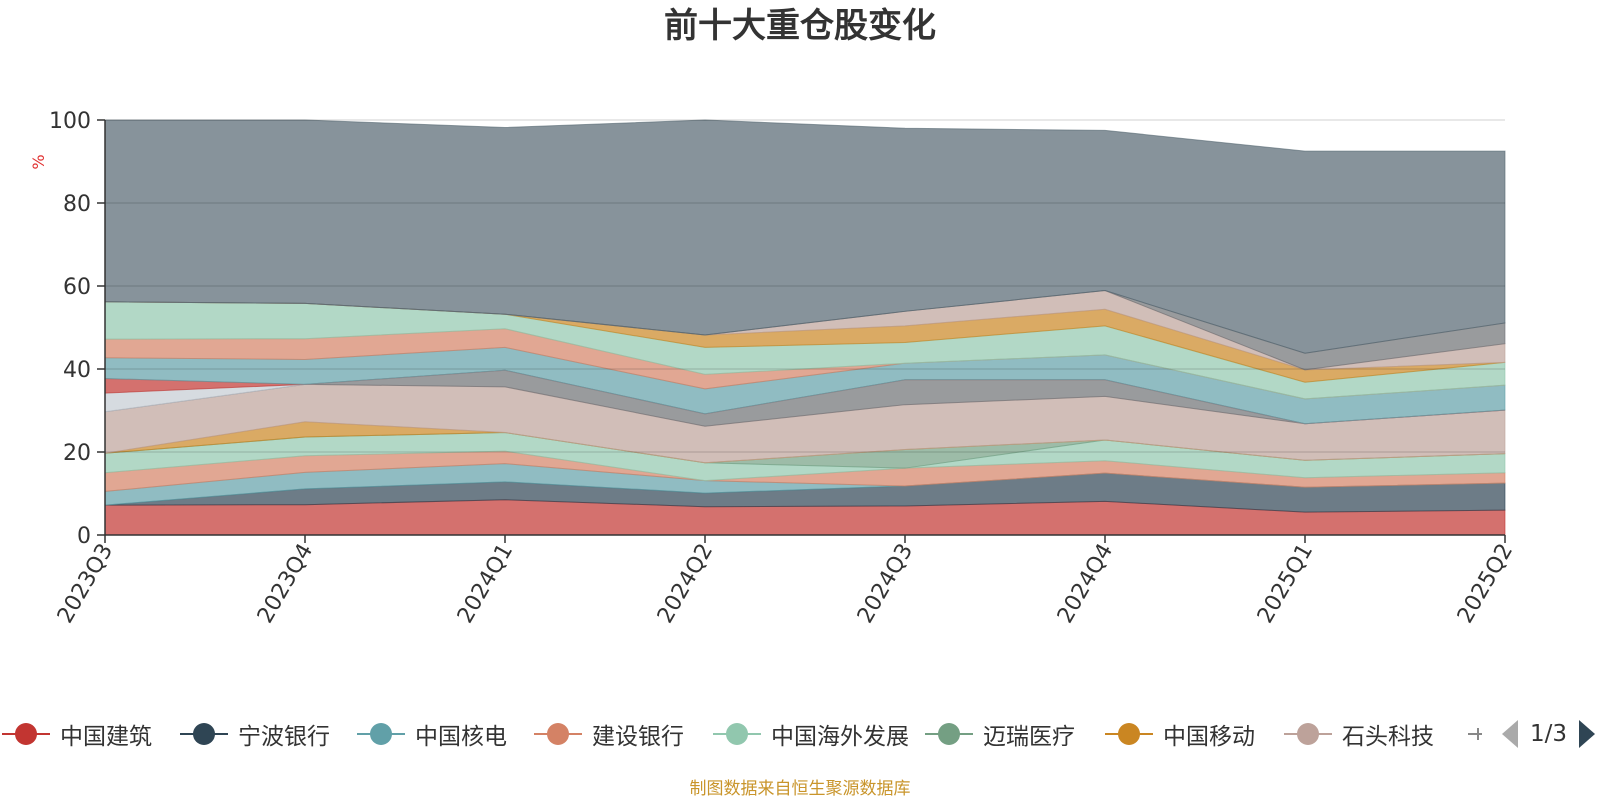  I want to click on legend-label: 中国建筑, so click(106, 737).